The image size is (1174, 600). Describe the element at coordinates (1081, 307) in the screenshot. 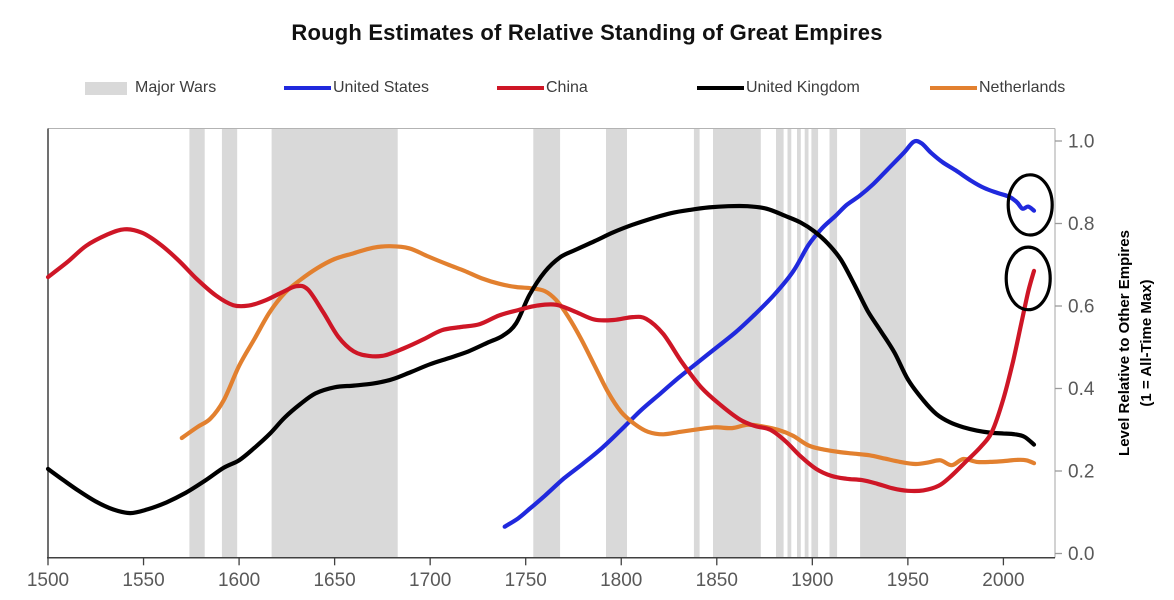

I see `y-tick-label: 0.6` at that location.